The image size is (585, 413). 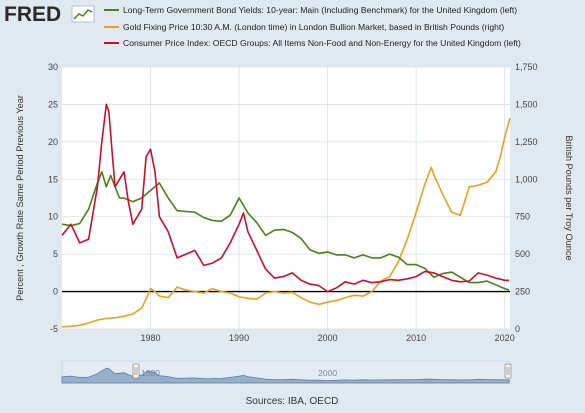 What do you see at coordinates (151, 338) in the screenshot?
I see `x-tick-label: 1980` at bounding box center [151, 338].